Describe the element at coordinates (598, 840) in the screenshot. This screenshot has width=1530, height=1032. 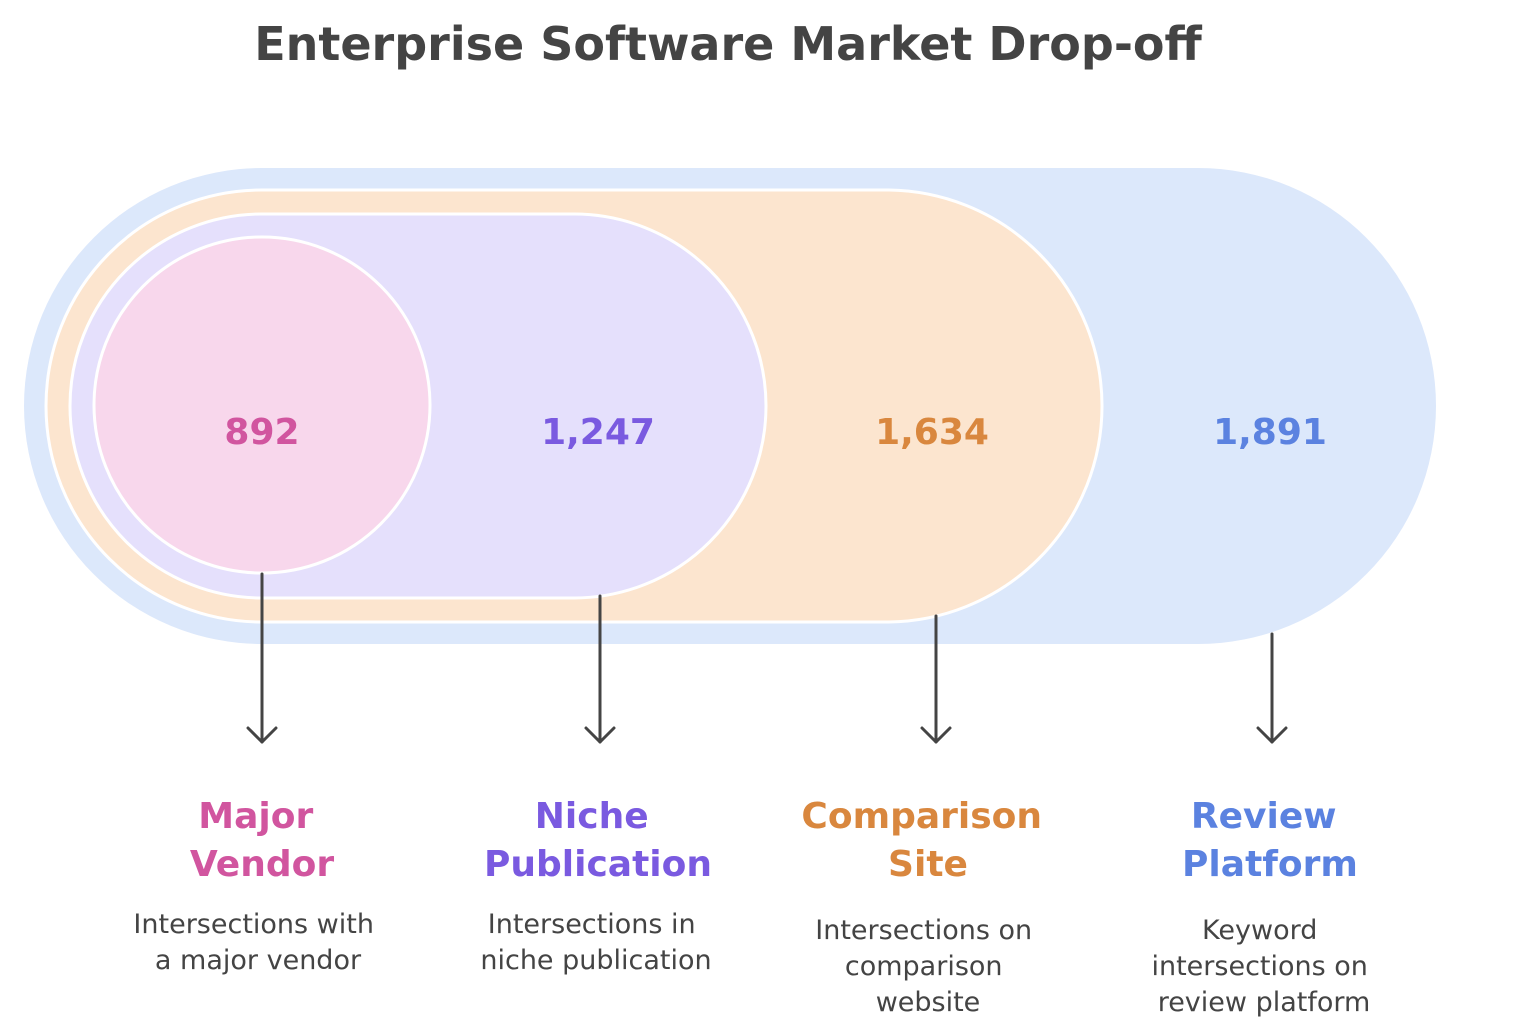
I see `niche-publication-label: Niche Publication` at that location.